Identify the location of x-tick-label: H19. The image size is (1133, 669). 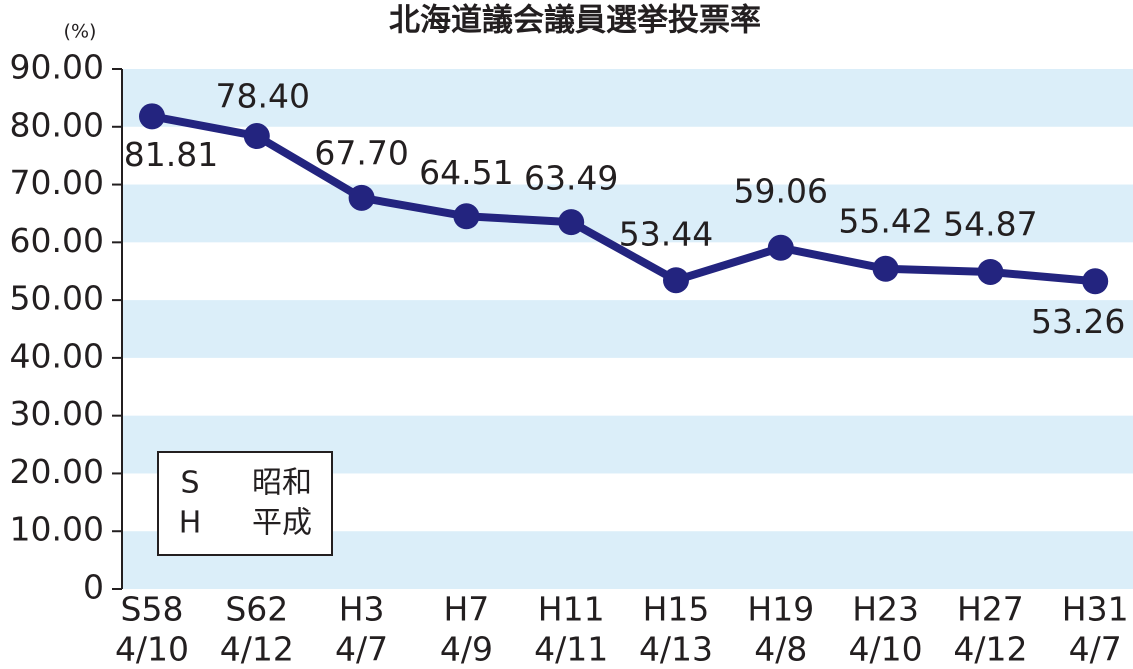
(780, 609).